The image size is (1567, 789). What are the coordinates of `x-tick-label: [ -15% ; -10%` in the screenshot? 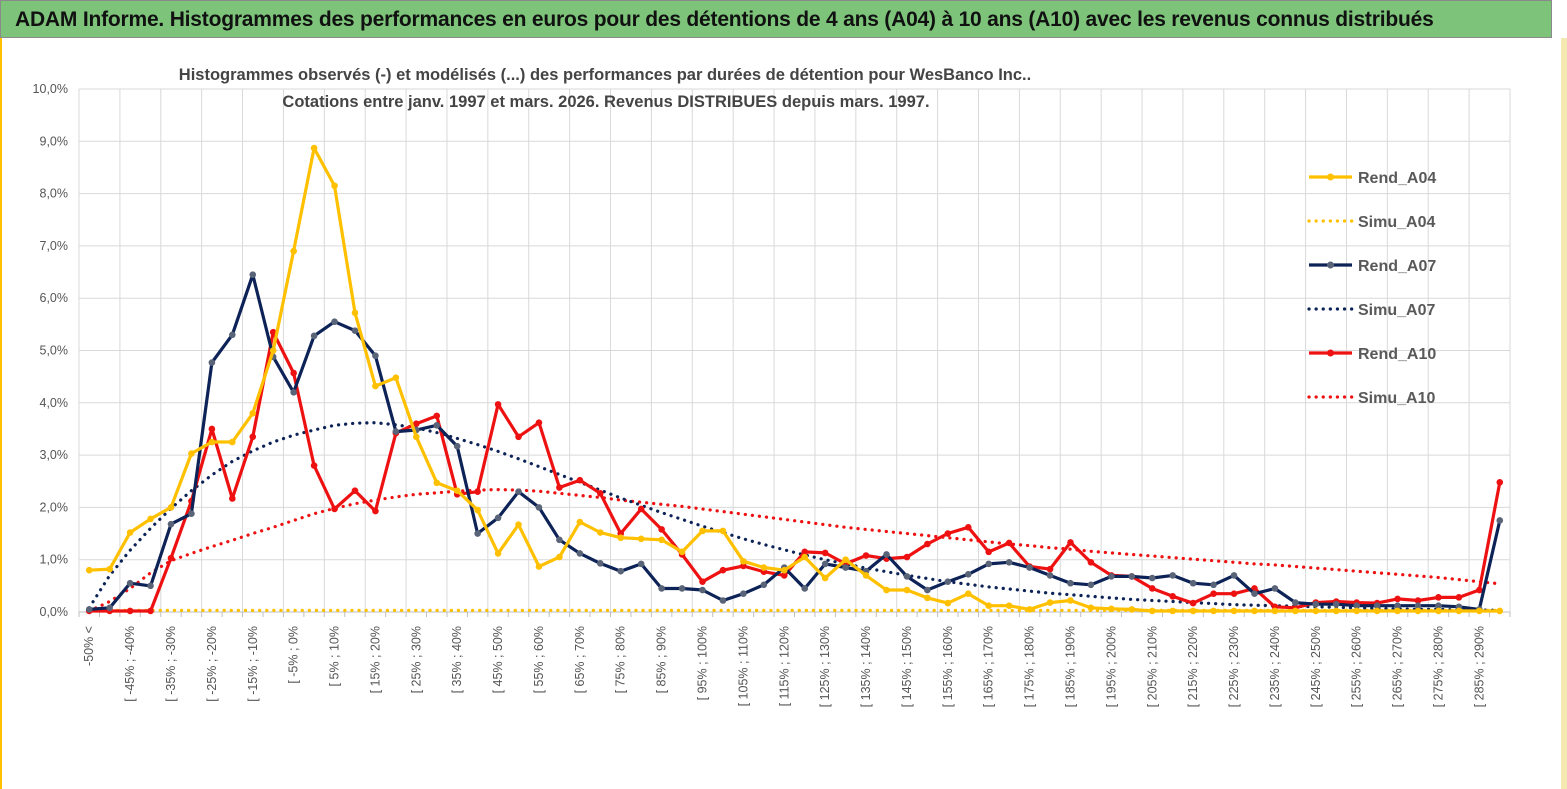 It's located at (253, 664).